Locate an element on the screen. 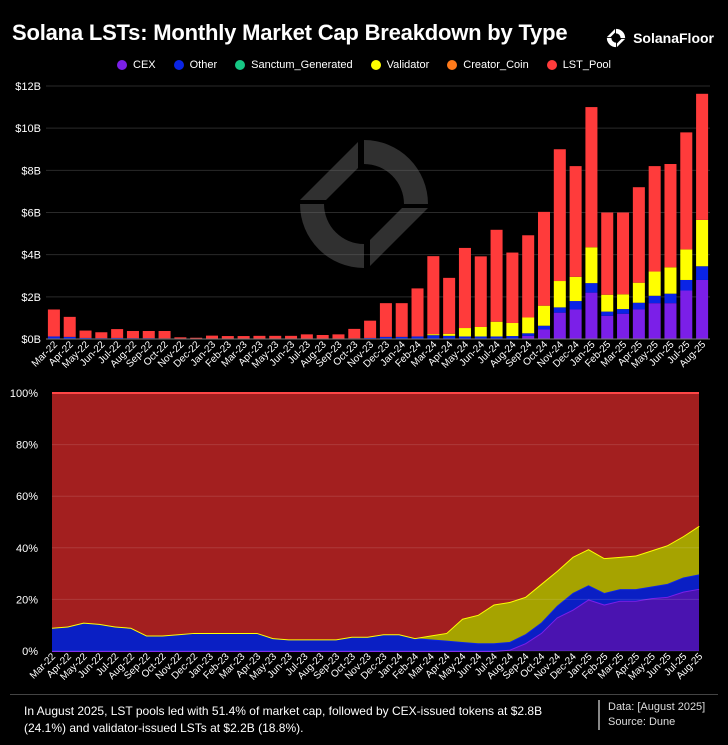 Image resolution: width=728 pixels, height=745 pixels. source-box: Data: [August 2025] Source: Dune is located at coordinates (651, 715).